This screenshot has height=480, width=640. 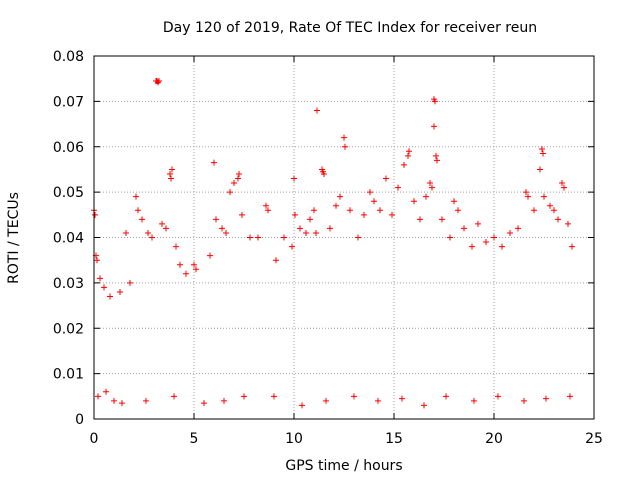 What do you see at coordinates (68, 329) in the screenshot?
I see `y-tick-label: 0.02` at bounding box center [68, 329].